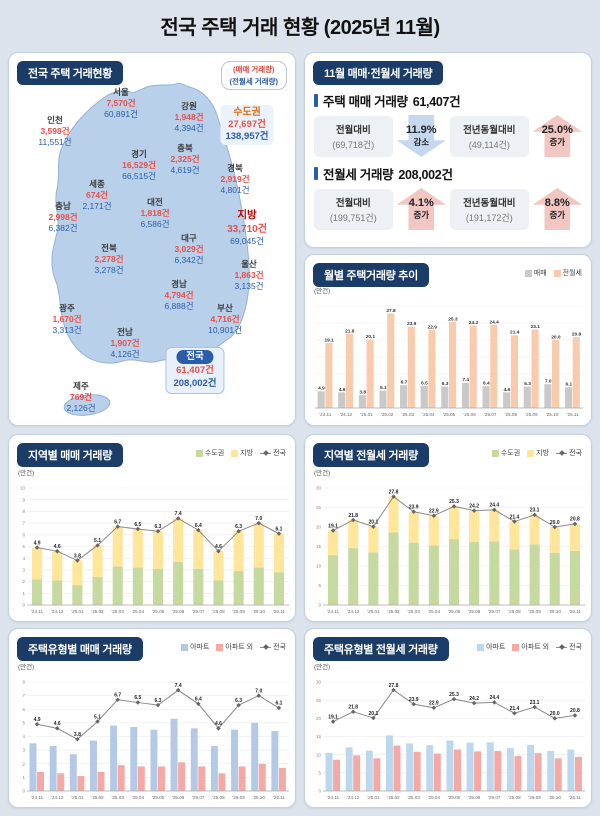  I want to click on line-value-label: 27.8, so click(394, 492).